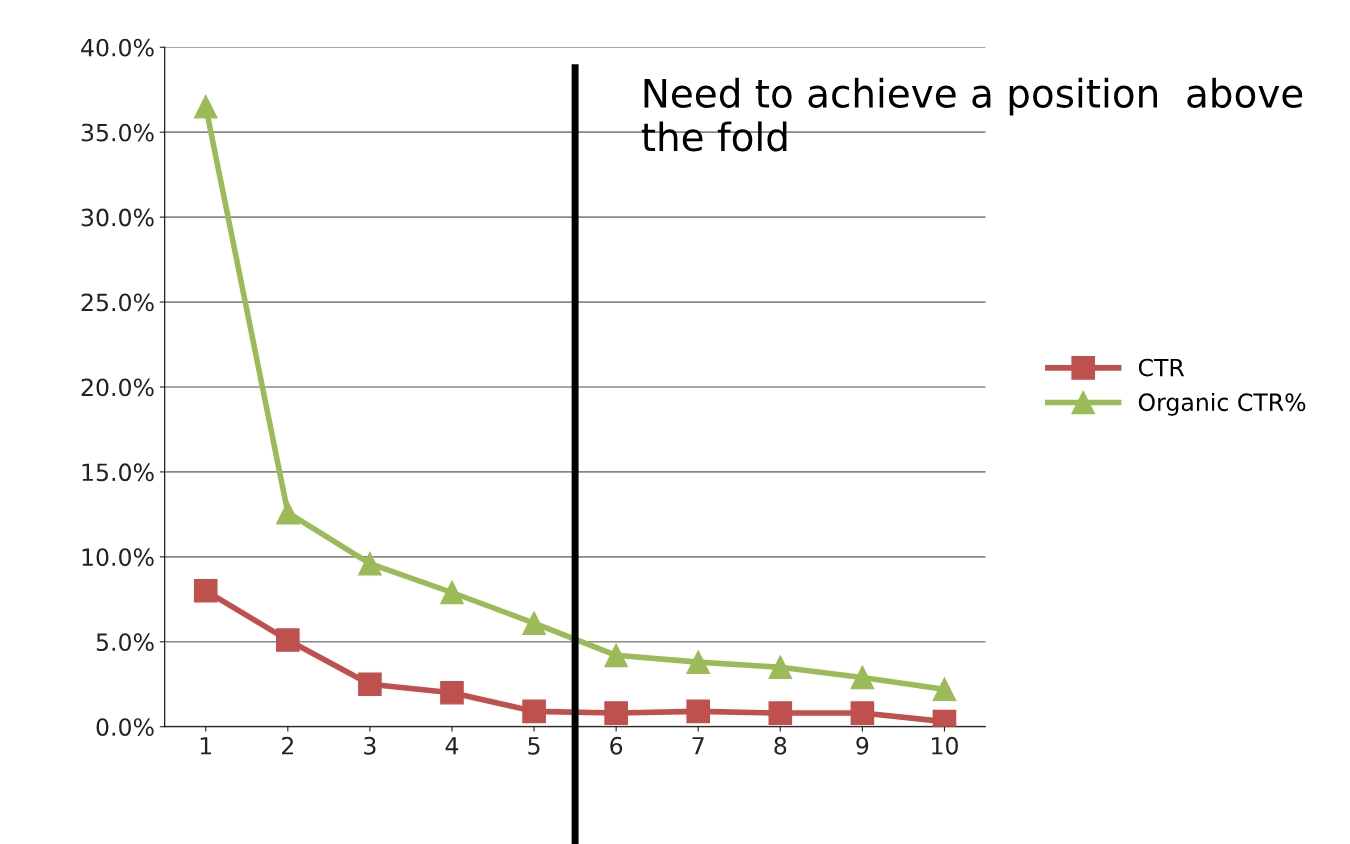 Image resolution: width=1350 pixels, height=844 pixels. Describe the element at coordinates (1161, 367) in the screenshot. I see `legend-label: CTR` at that location.